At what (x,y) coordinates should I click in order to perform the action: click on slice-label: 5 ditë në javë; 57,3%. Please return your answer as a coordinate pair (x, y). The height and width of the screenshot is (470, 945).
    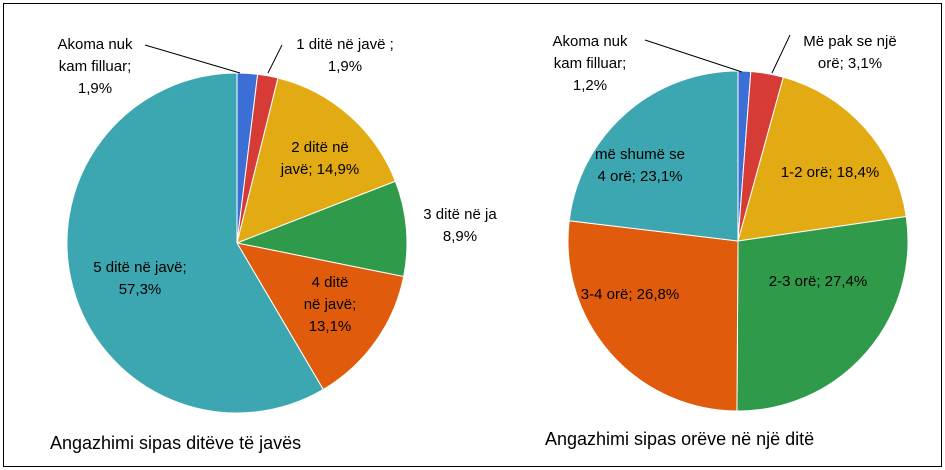
    Looking at the image, I should click on (139, 278).